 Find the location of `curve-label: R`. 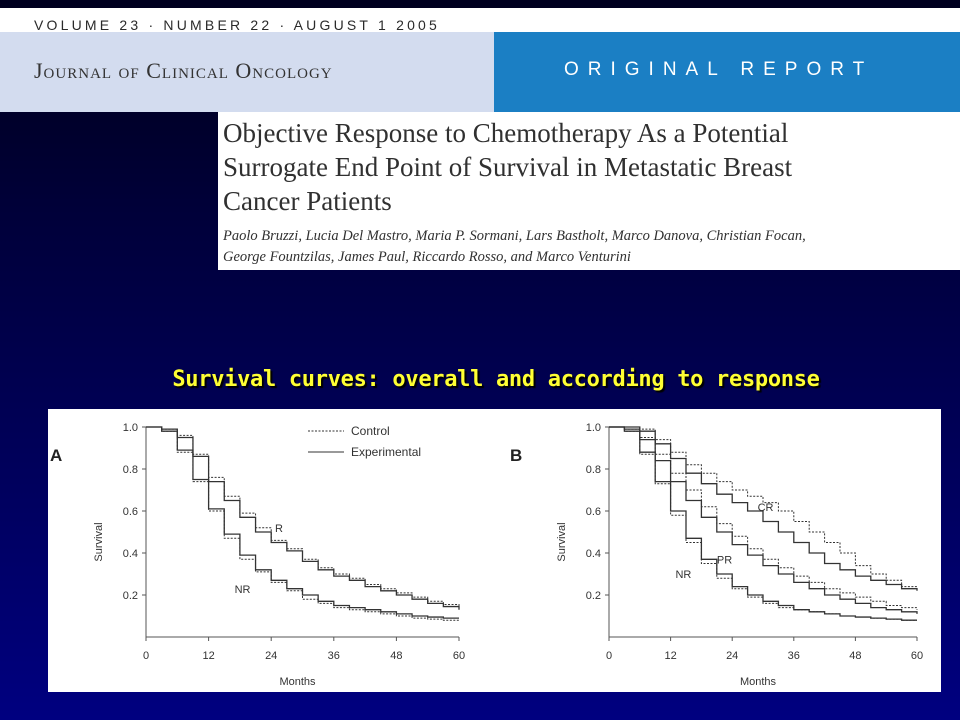

curve-label: R is located at coordinates (279, 529).